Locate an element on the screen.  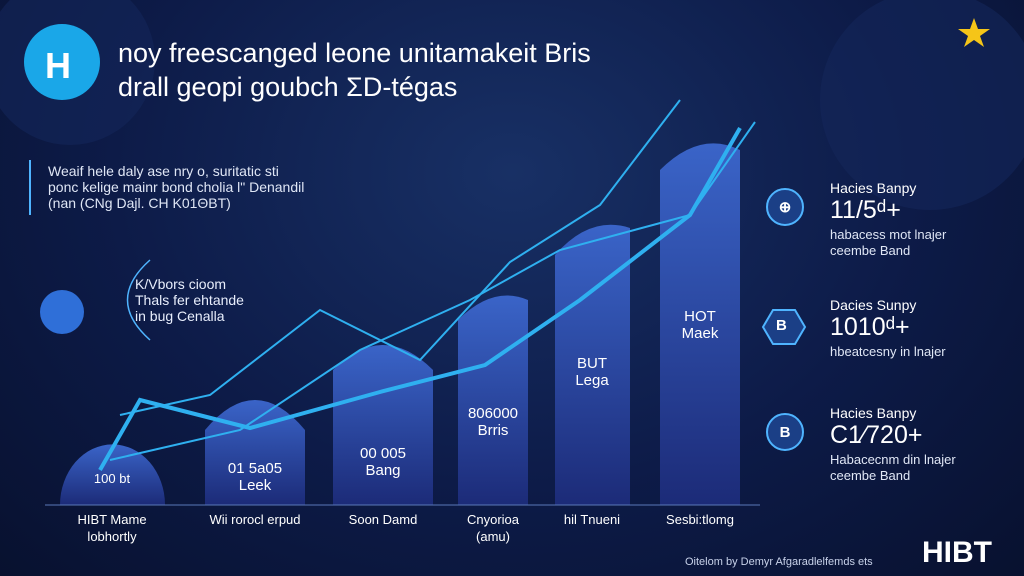
bar-label: HOT Maek is located at coordinates (700, 325).